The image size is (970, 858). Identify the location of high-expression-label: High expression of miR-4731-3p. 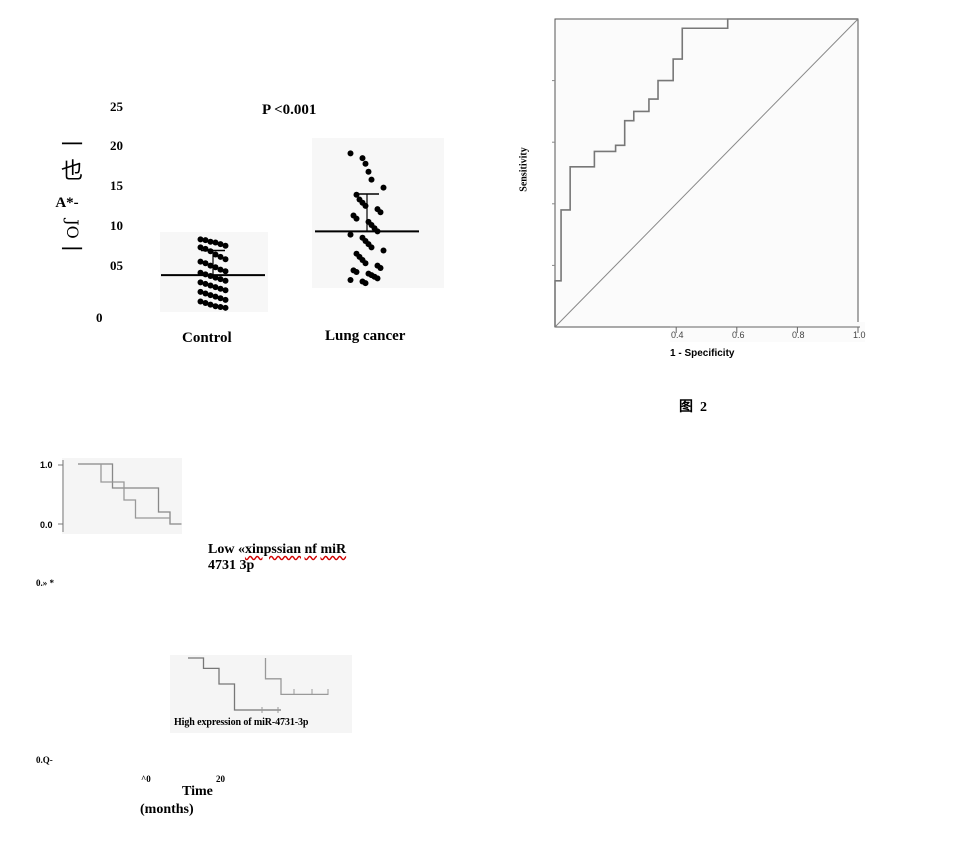
(241, 722).